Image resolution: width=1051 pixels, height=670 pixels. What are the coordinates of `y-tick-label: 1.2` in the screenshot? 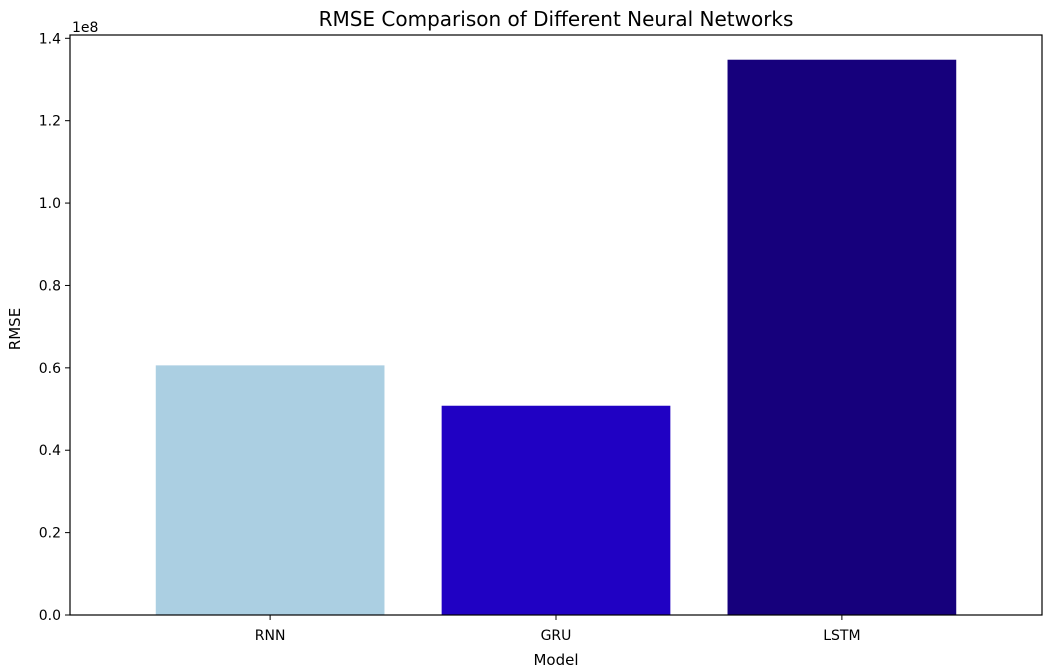 It's located at (50, 122).